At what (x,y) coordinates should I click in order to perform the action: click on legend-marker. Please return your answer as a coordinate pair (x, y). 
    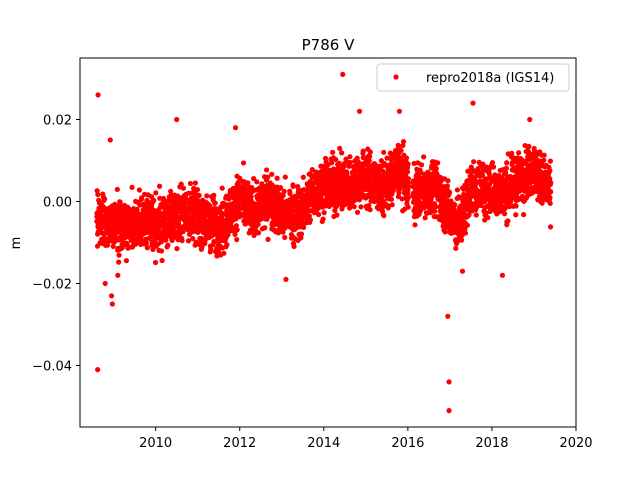
    Looking at the image, I should click on (396, 77).